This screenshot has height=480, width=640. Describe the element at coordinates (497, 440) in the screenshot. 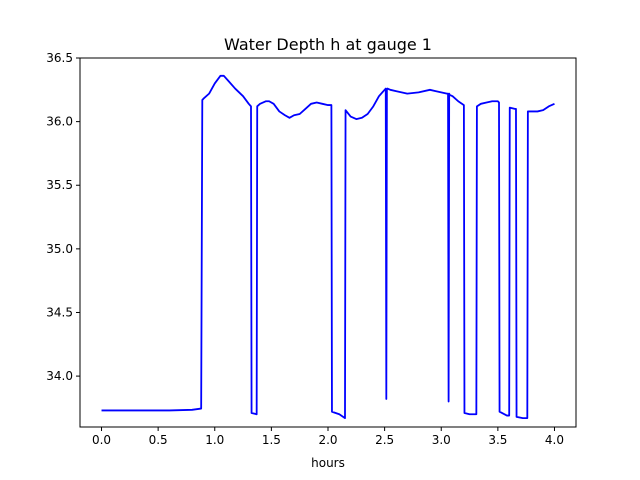

I see `x-tick-label: 3.5` at that location.